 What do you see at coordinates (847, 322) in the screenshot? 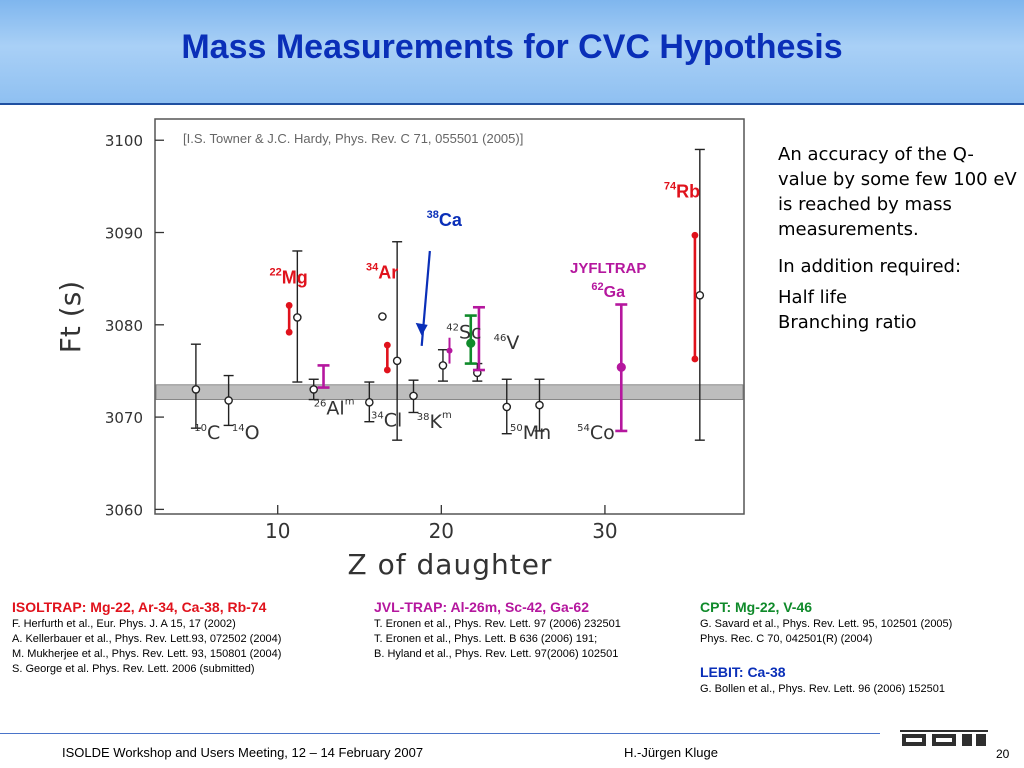
I see `branching-note: Branching ratio` at bounding box center [847, 322].